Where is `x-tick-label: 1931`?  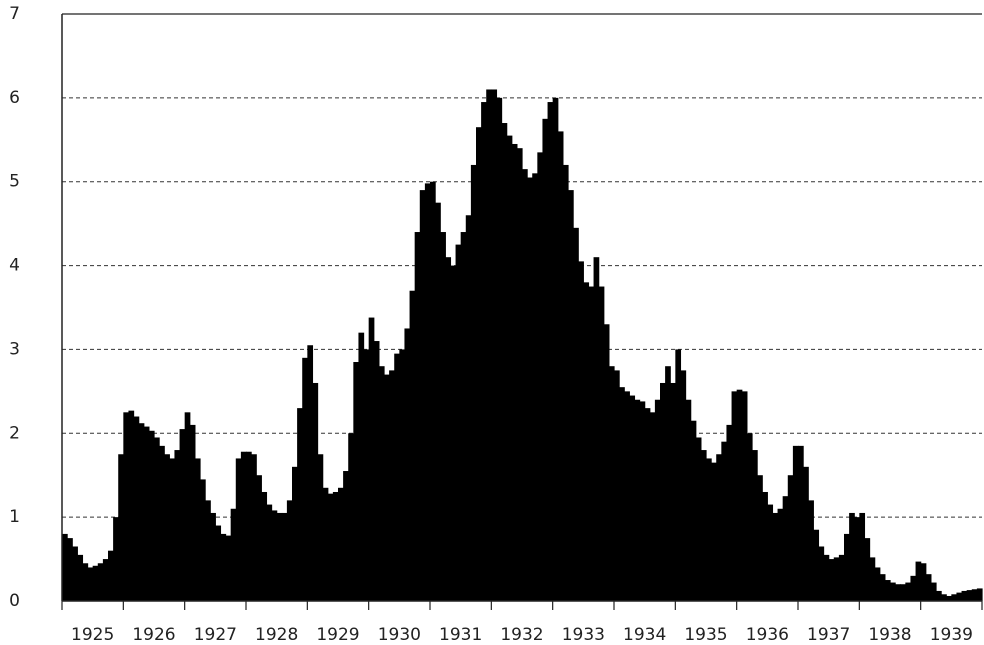 x-tick-label: 1931 is located at coordinates (460, 635).